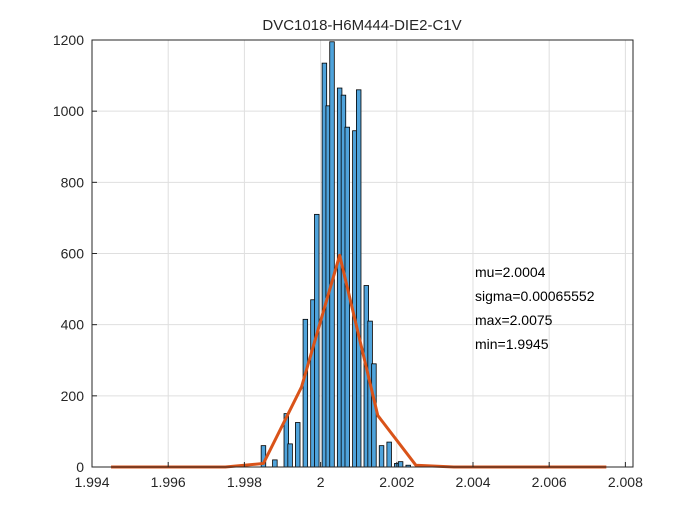 The height and width of the screenshot is (530, 700). What do you see at coordinates (625, 482) in the screenshot?
I see `x-tick-label: 2.008` at bounding box center [625, 482].